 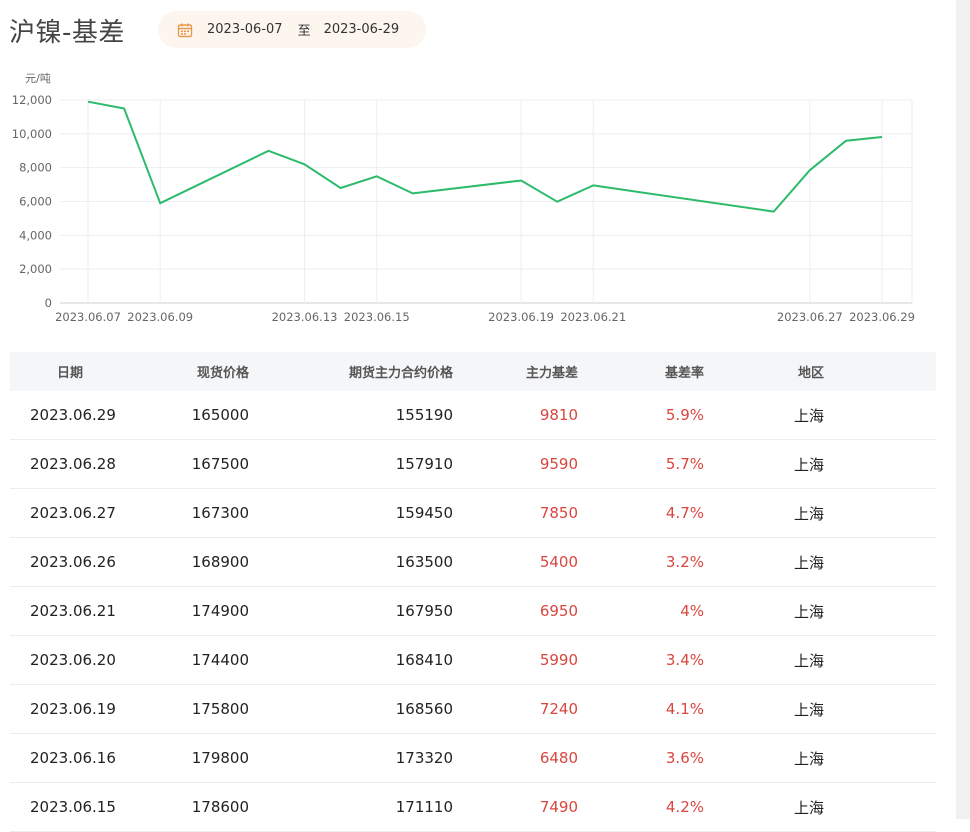 What do you see at coordinates (521, 317) in the screenshot?
I see `x-tick-label: 2023.06.19` at bounding box center [521, 317].